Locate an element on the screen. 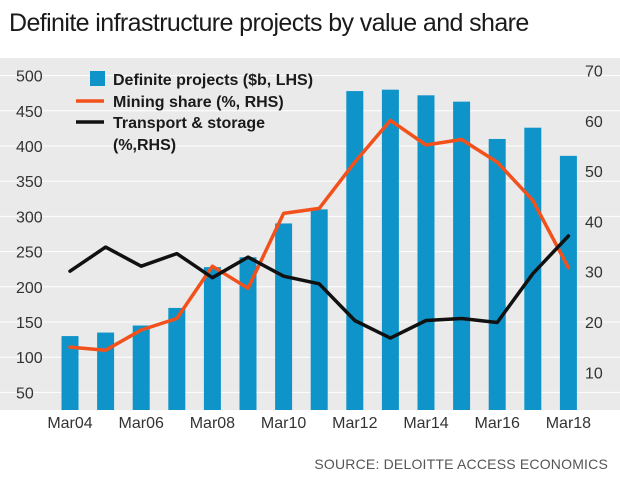 The image size is (620, 485). left-tick-label: 200 is located at coordinates (29, 288).